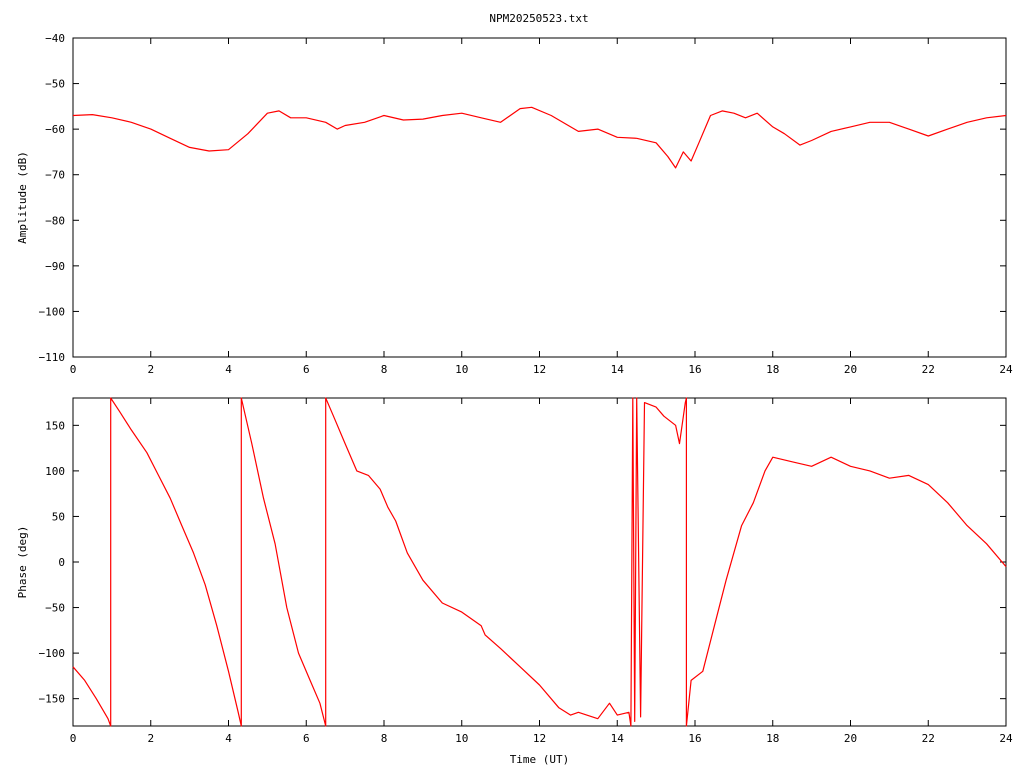 This screenshot has width=1024, height=773. What do you see at coordinates (55, 129) in the screenshot?
I see `y-tick-label: −60` at bounding box center [55, 129].